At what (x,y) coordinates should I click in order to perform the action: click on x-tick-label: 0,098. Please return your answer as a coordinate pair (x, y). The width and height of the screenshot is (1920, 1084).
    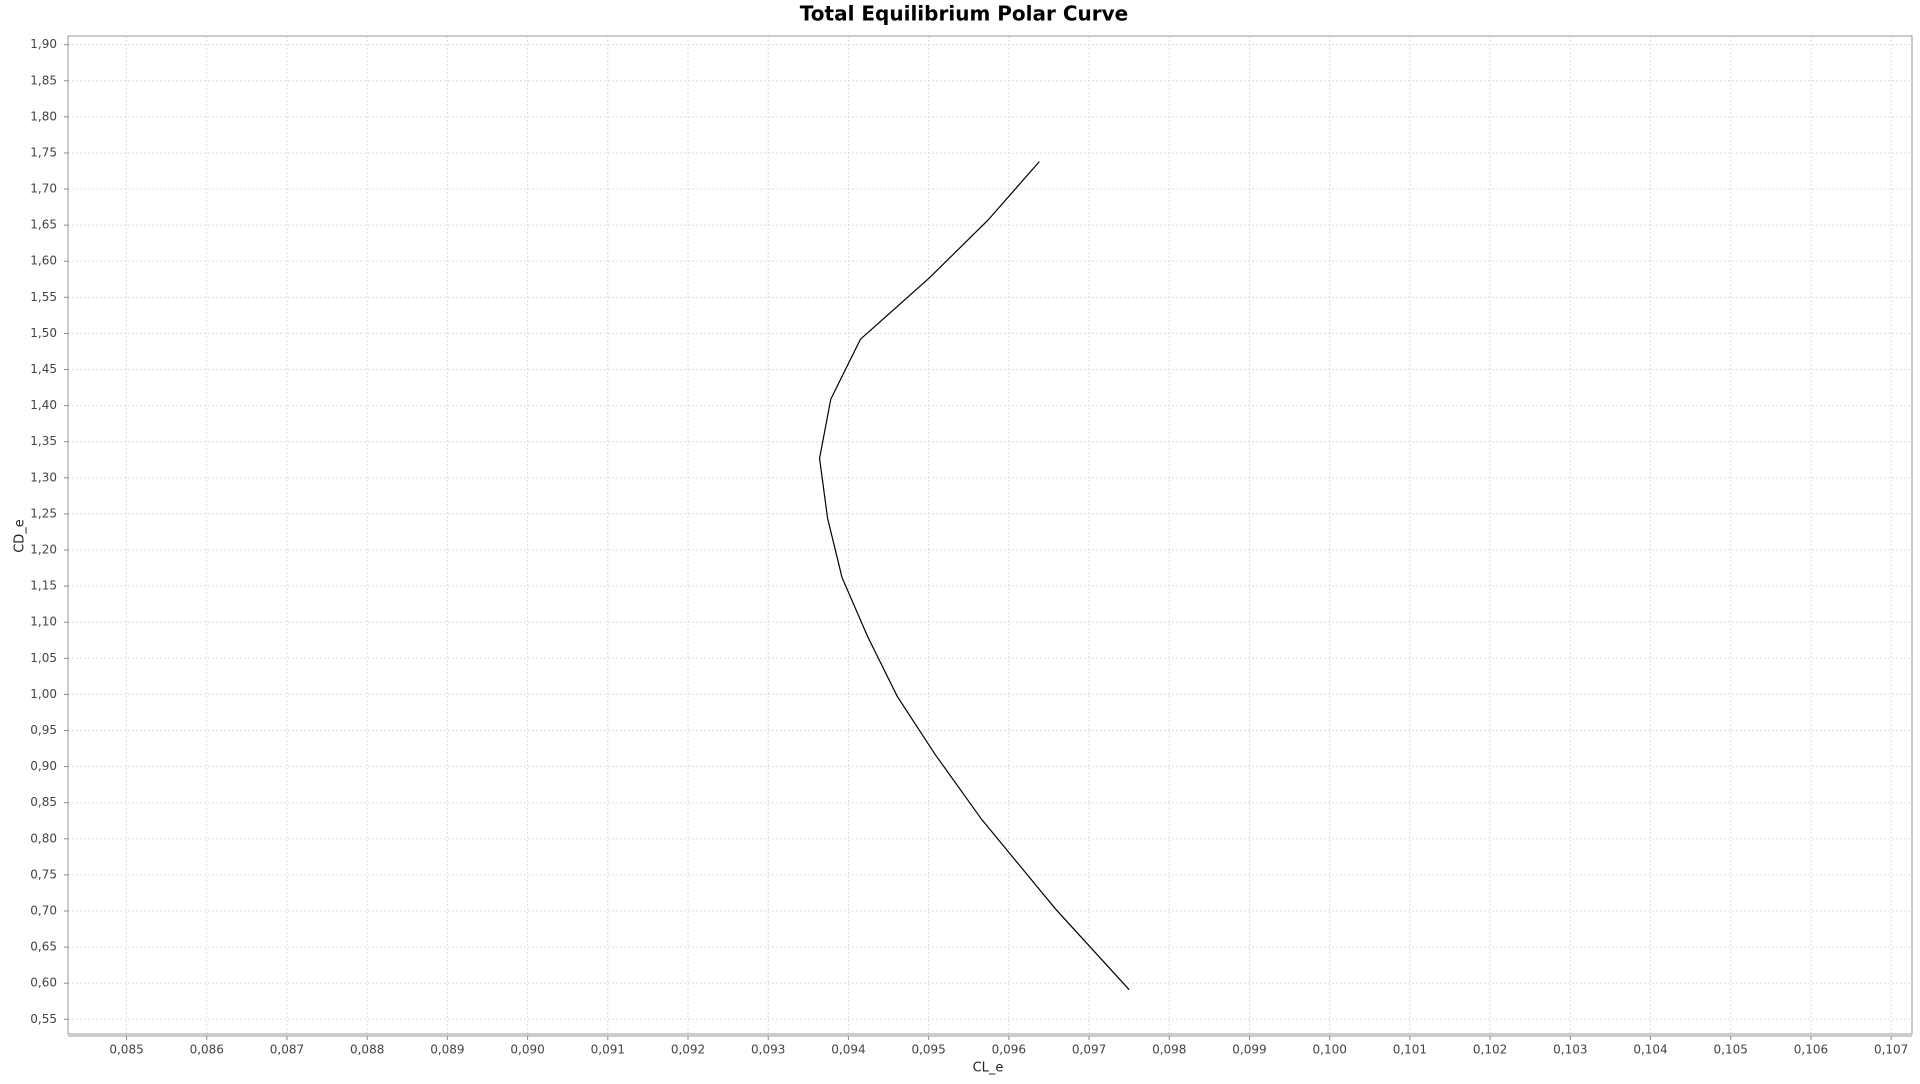
    Looking at the image, I should click on (1169, 1050).